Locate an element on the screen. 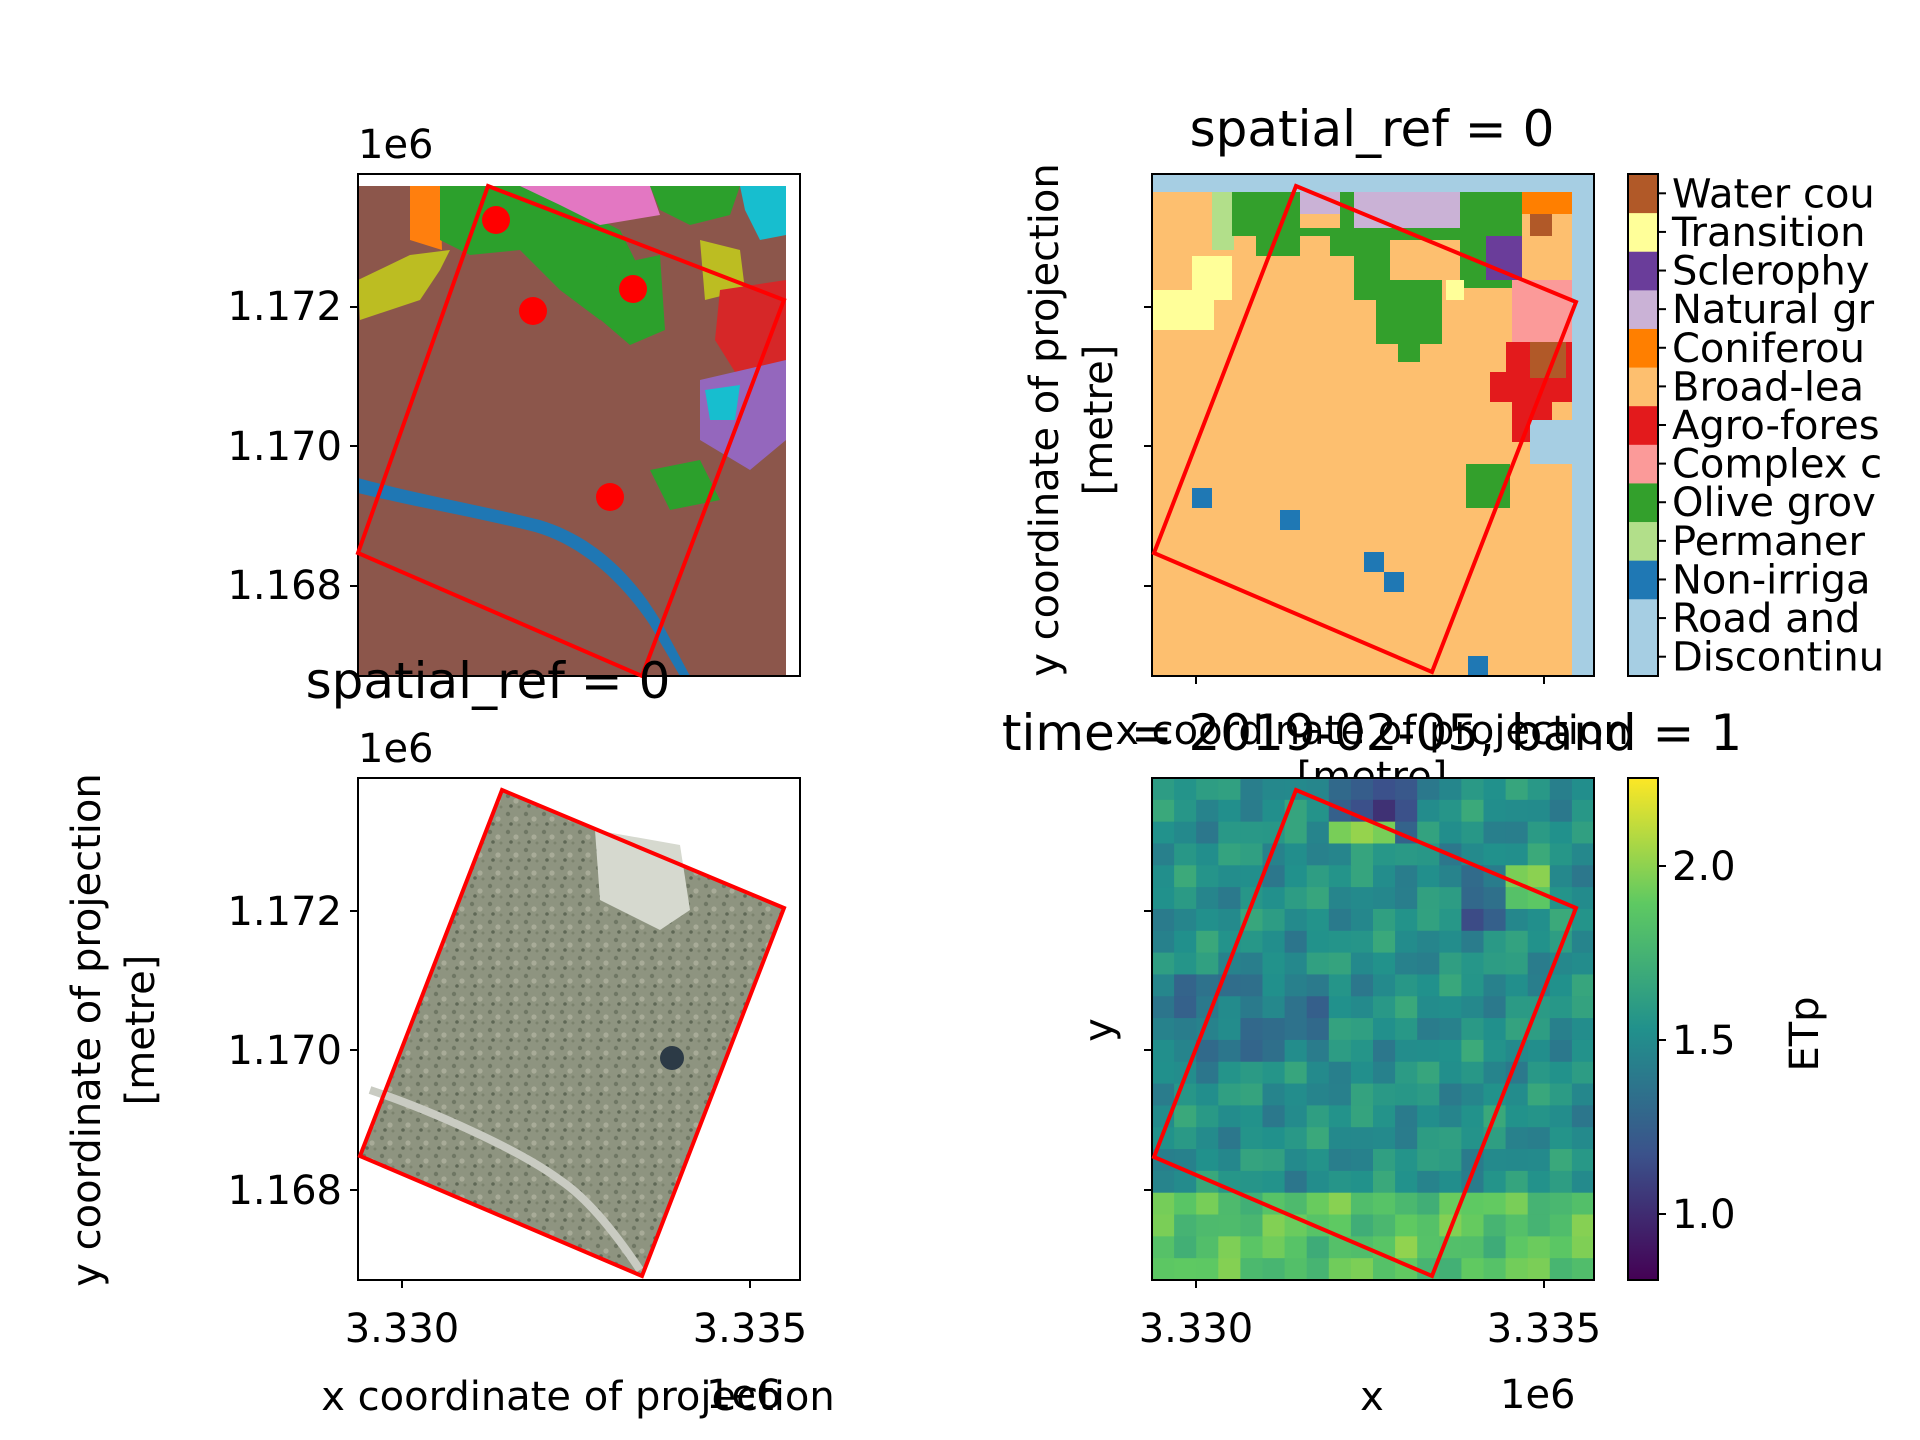 This screenshot has height=1440, width=1920. x-axis-label: x coordinate of projection is located at coordinates (1371, 731).